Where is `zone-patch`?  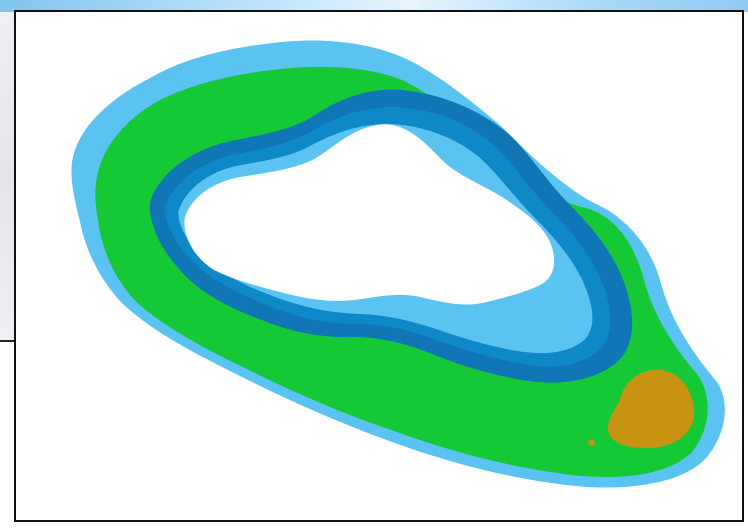
zone-patch is located at coordinates (651, 409).